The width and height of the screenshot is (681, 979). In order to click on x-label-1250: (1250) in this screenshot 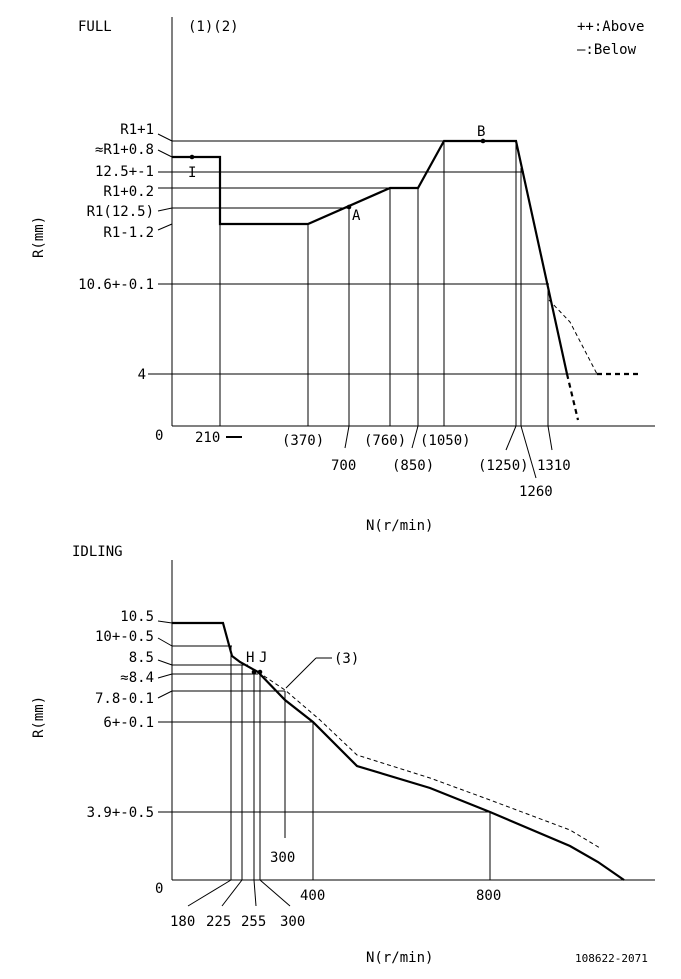, I will do `click(503, 466)`.